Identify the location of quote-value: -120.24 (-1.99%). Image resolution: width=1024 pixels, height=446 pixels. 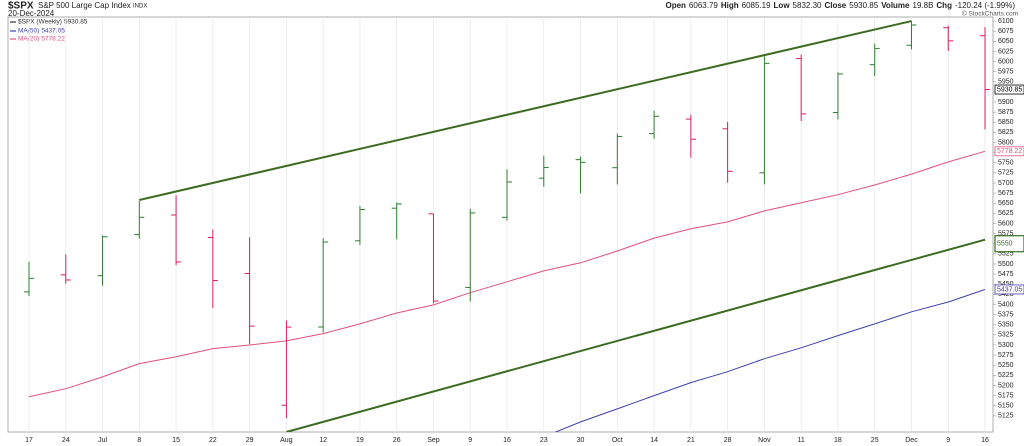
(985, 5).